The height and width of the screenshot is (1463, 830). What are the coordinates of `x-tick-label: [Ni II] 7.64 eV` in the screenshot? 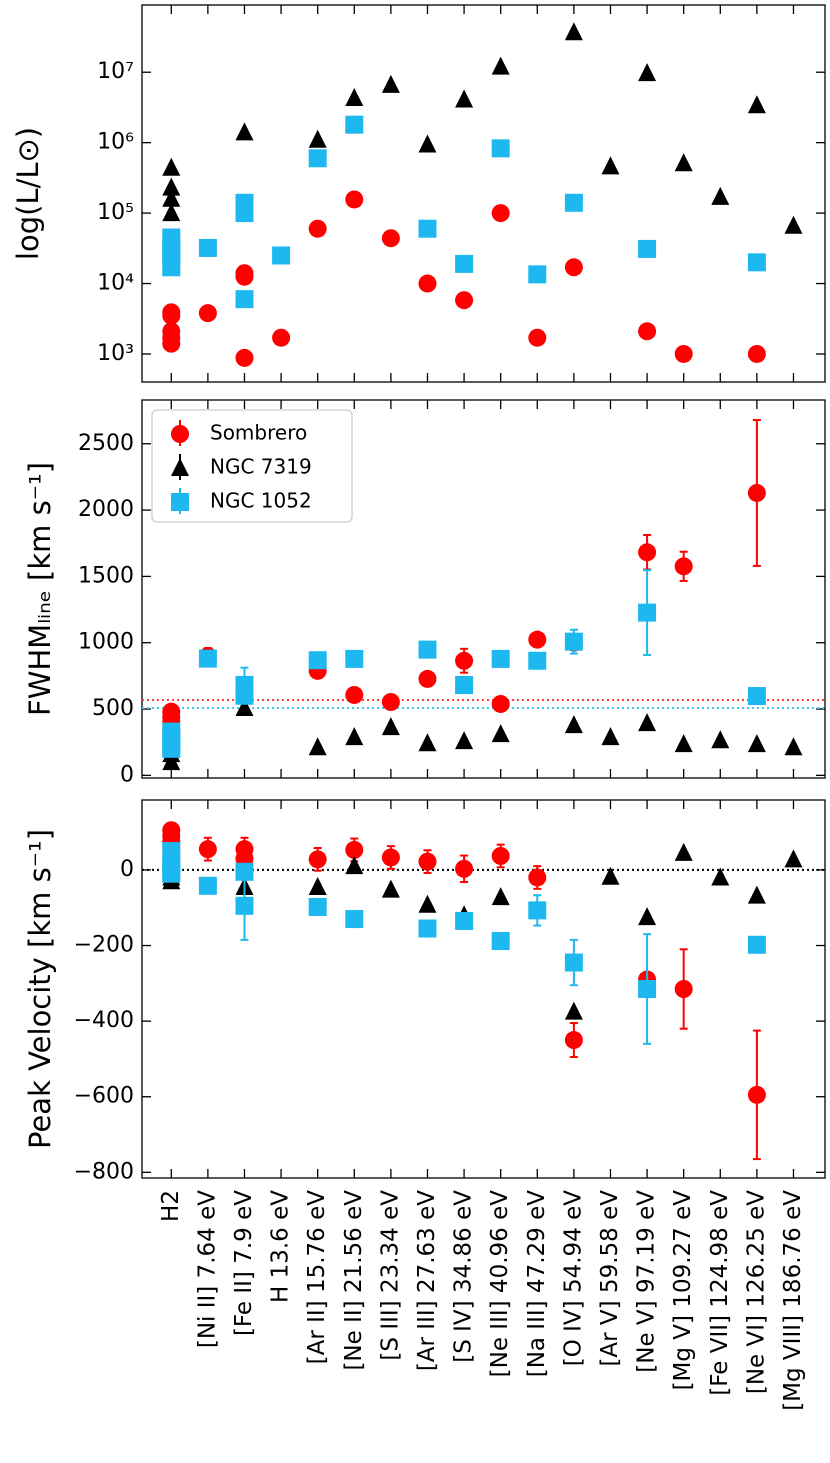 It's located at (207, 1269).